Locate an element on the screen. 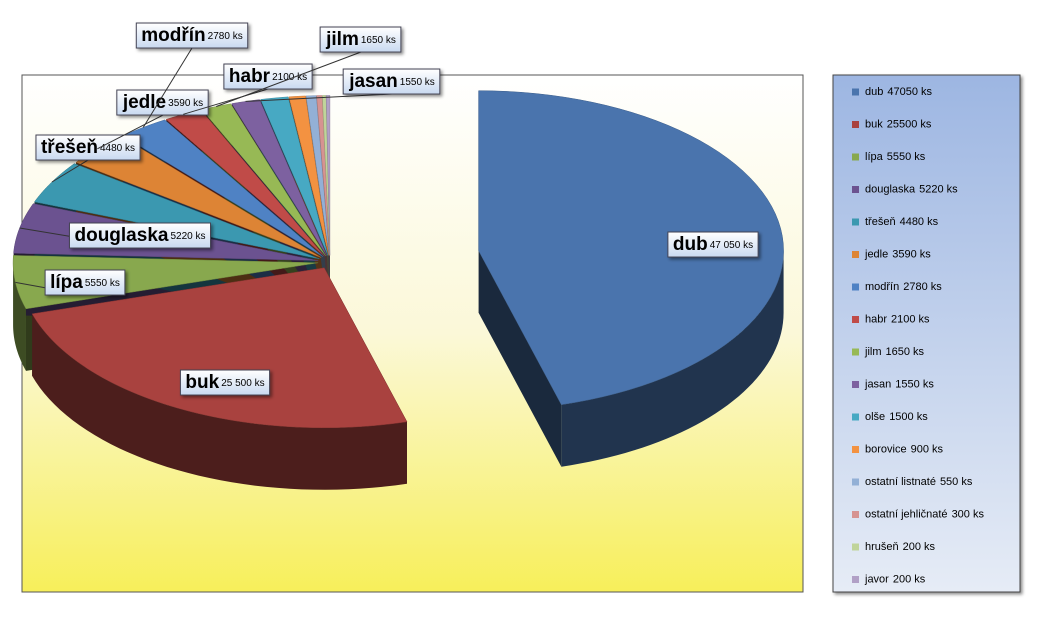 The image size is (1039, 619). data-label-text: lípa 5550 ks is located at coordinates (85, 282).